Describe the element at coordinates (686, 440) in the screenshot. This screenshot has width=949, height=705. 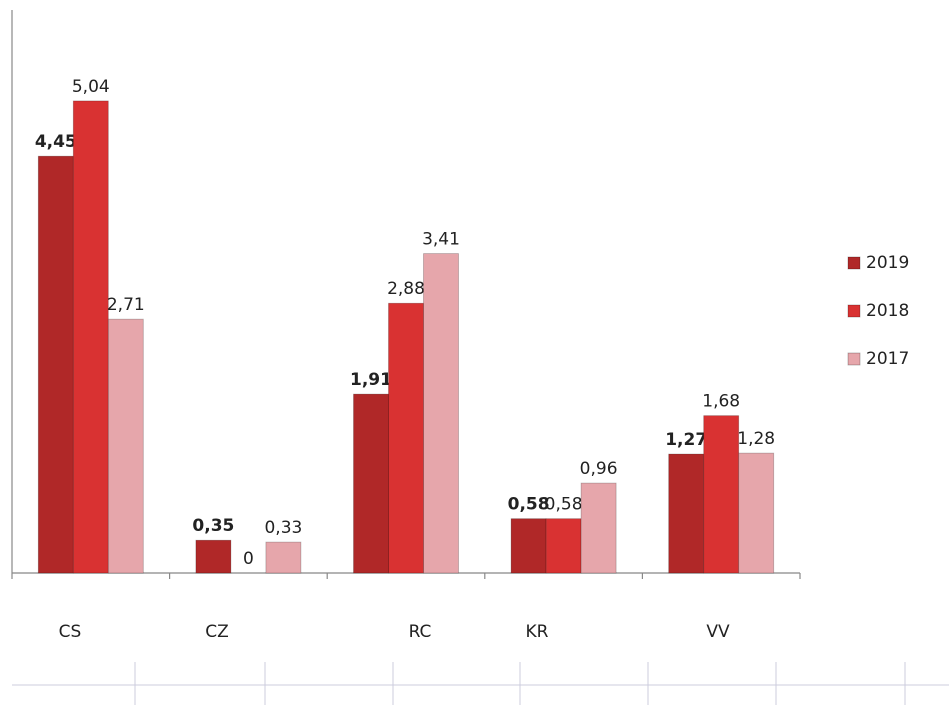
I see `data-label: 1,27` at that location.